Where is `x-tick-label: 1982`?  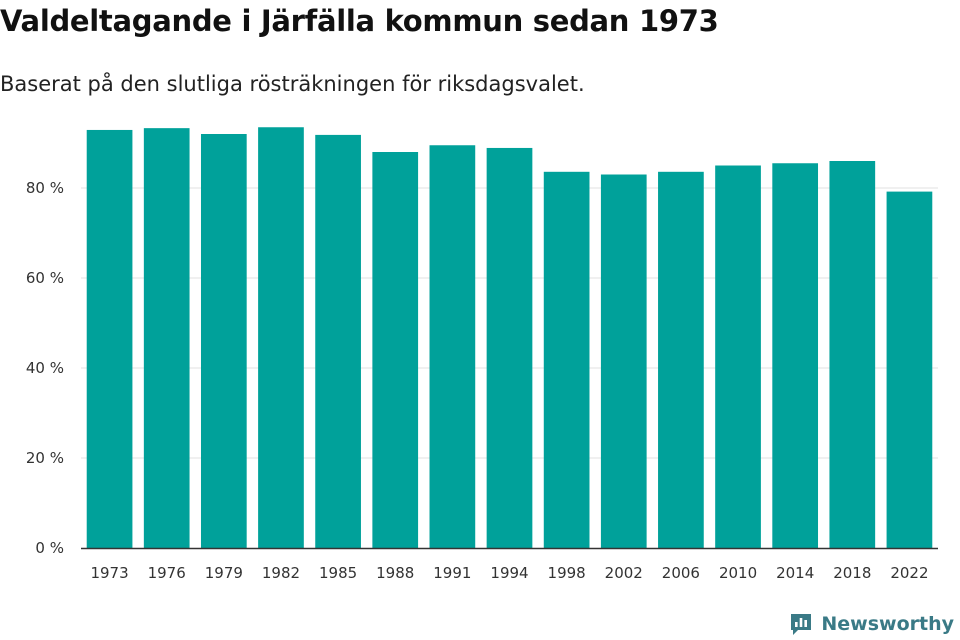 x-tick-label: 1982 is located at coordinates (281, 573).